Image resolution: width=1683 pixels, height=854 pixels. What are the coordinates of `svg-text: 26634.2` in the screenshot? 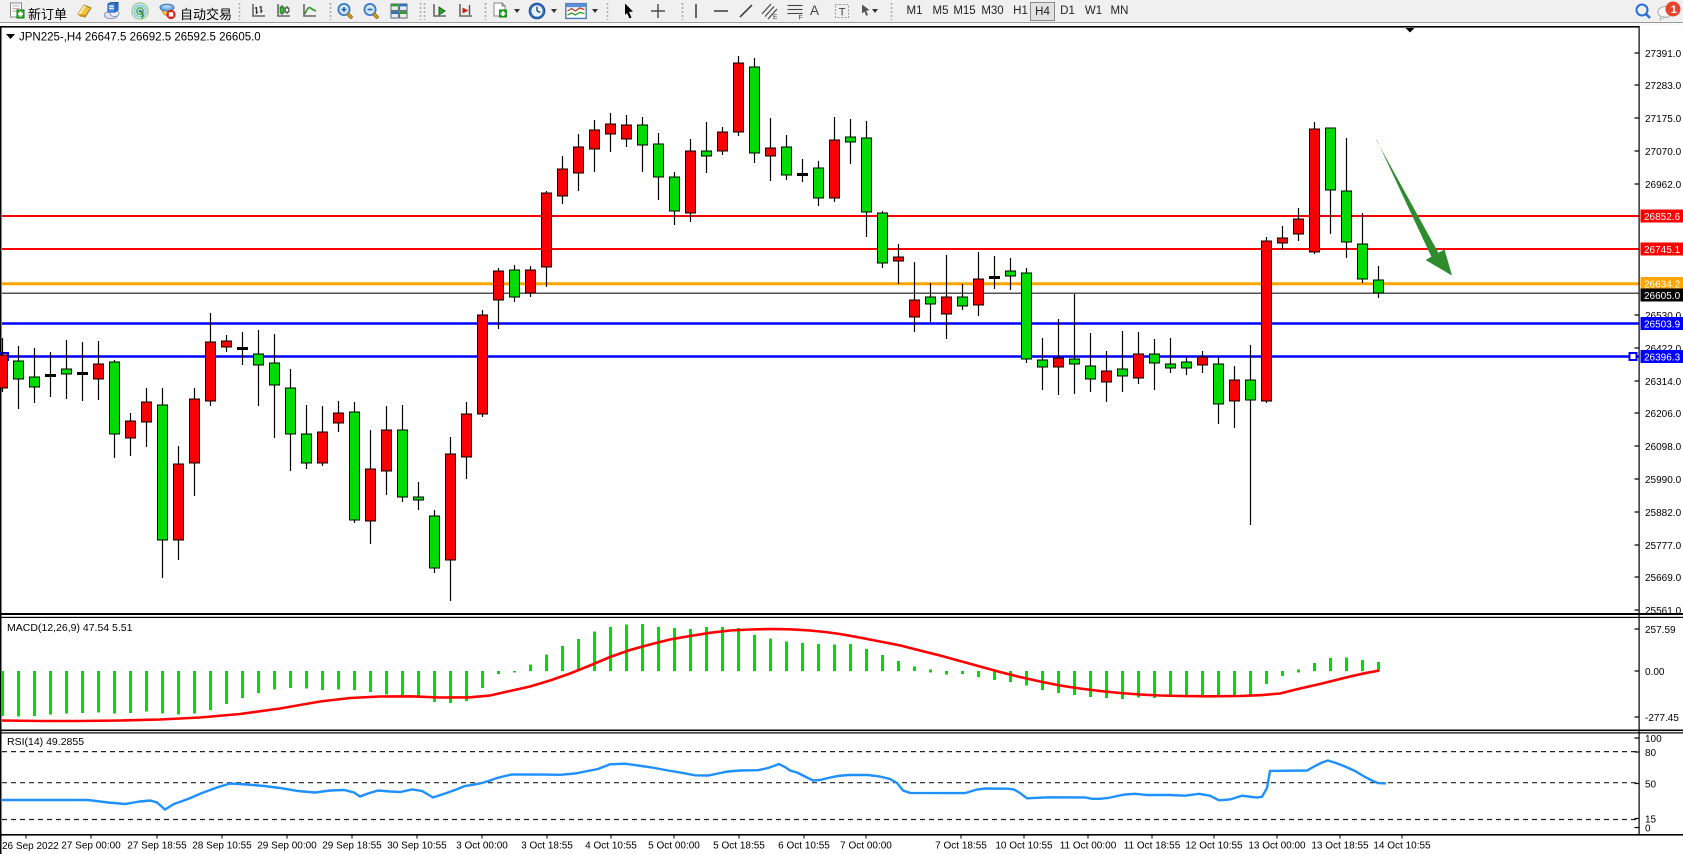 It's located at (1662, 284).